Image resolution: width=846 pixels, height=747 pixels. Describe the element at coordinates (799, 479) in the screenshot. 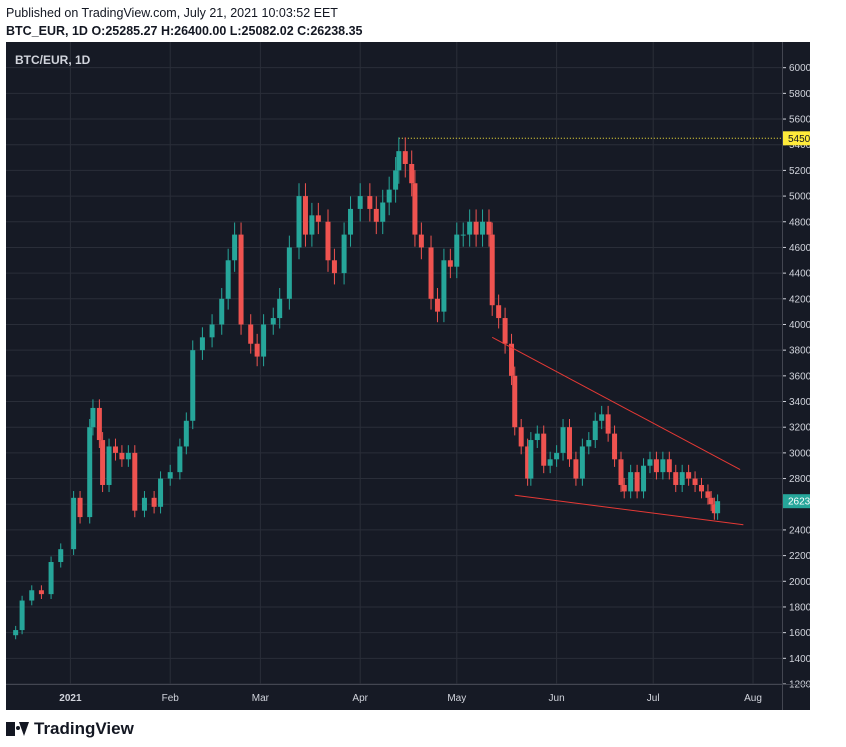

I see `y-tick-label: 28000.00` at that location.